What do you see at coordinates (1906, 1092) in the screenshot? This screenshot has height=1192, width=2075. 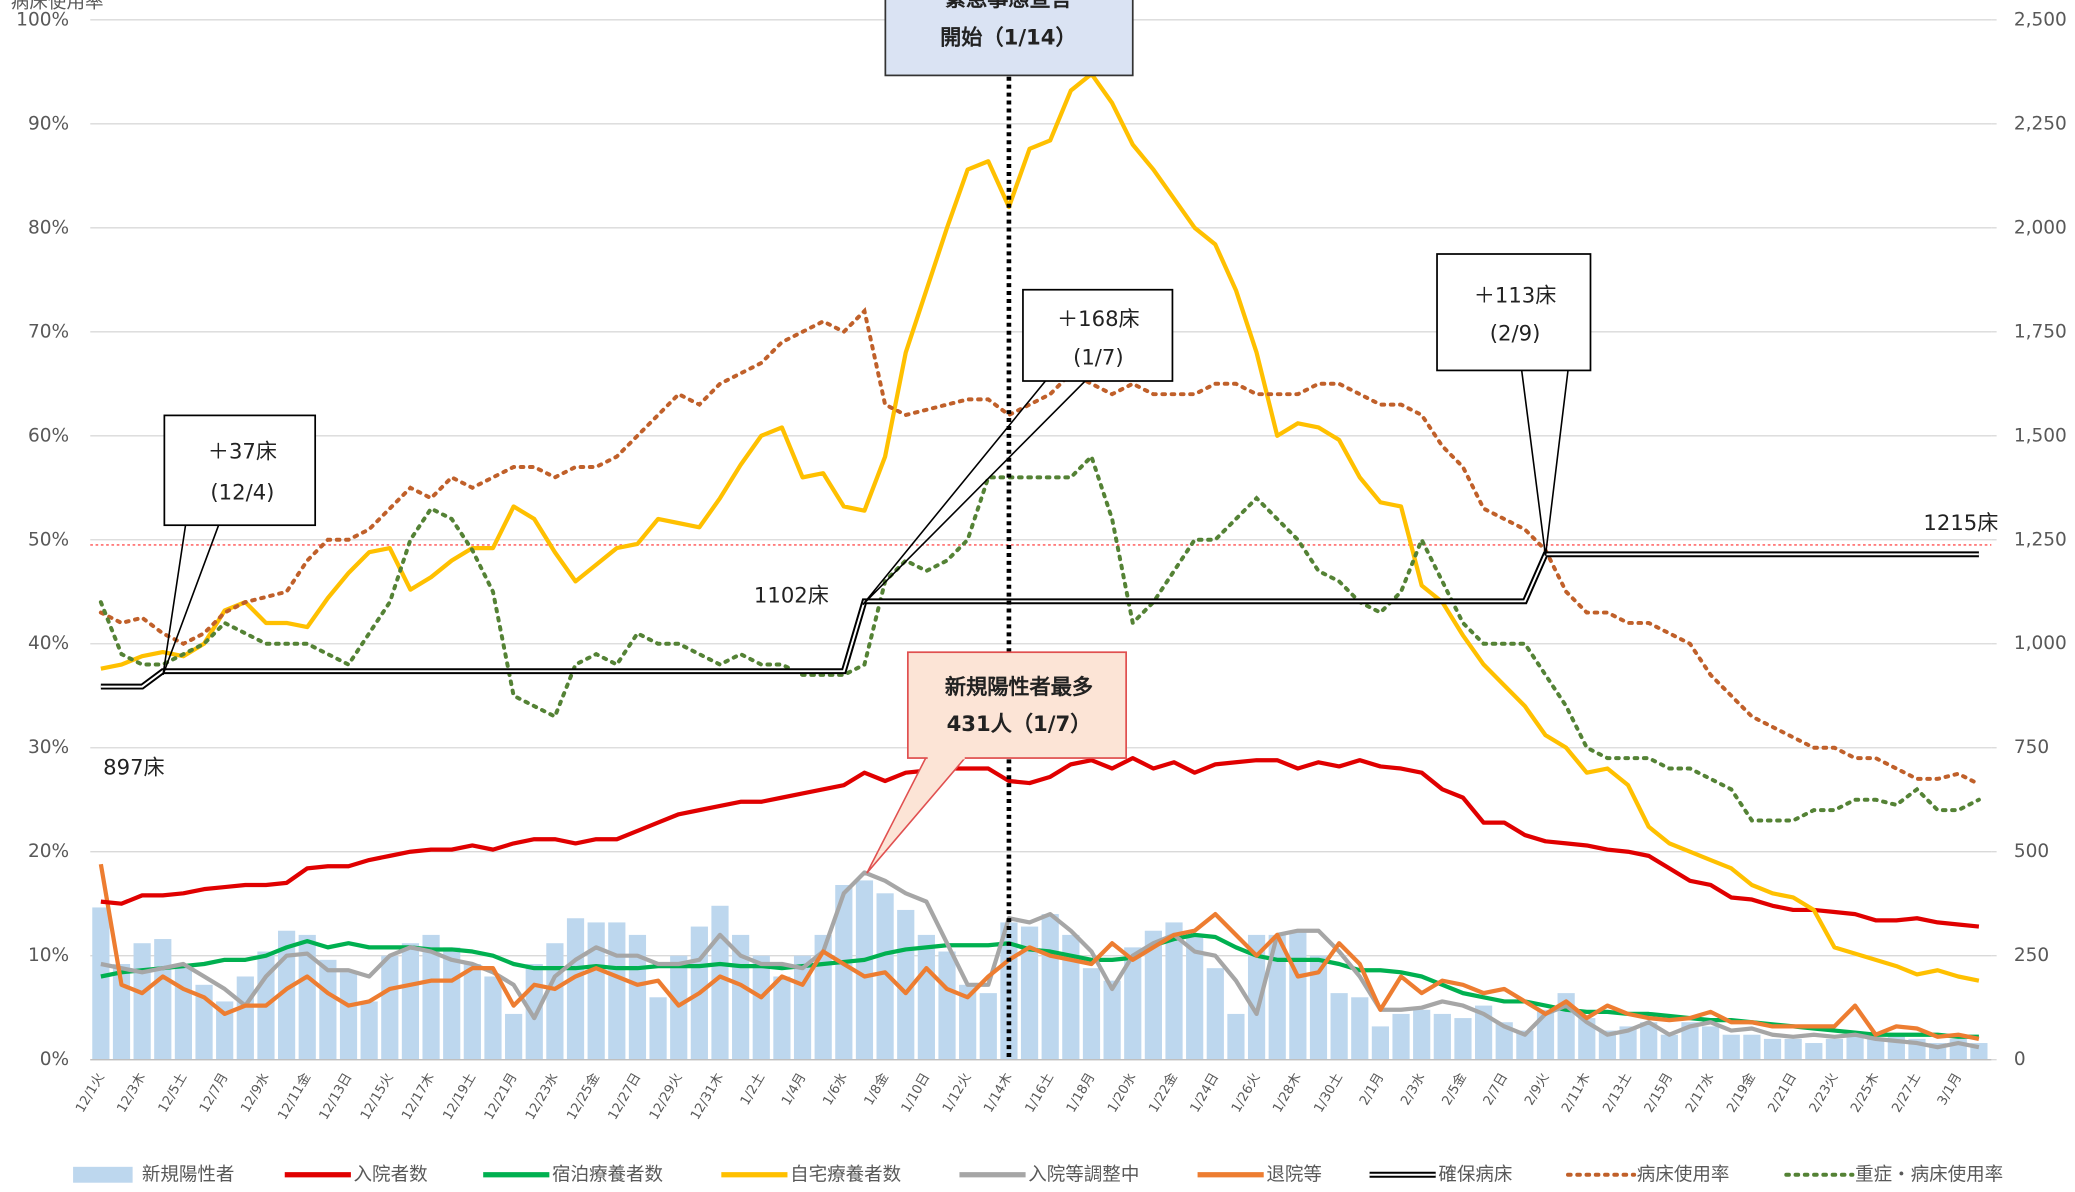 I see `x-tick-label: 2/27土` at bounding box center [1906, 1092].